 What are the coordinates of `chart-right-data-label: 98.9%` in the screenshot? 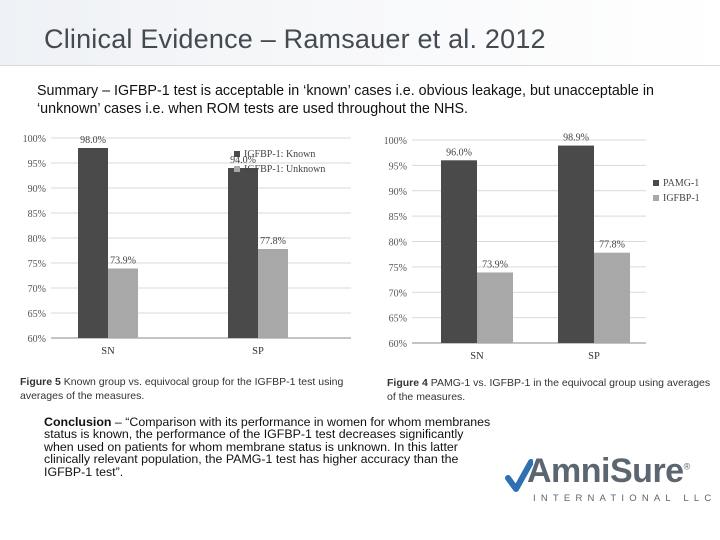 It's located at (576, 138).